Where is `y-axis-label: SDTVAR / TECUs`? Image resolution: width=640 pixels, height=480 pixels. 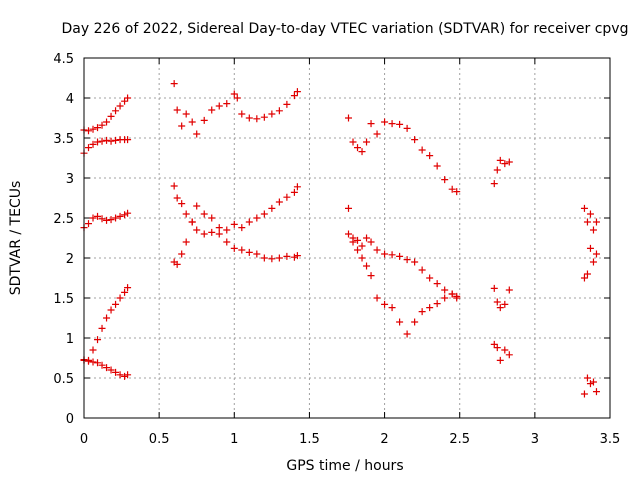
y-axis-label: SDTVAR / TECUs is located at coordinates (16, 238).